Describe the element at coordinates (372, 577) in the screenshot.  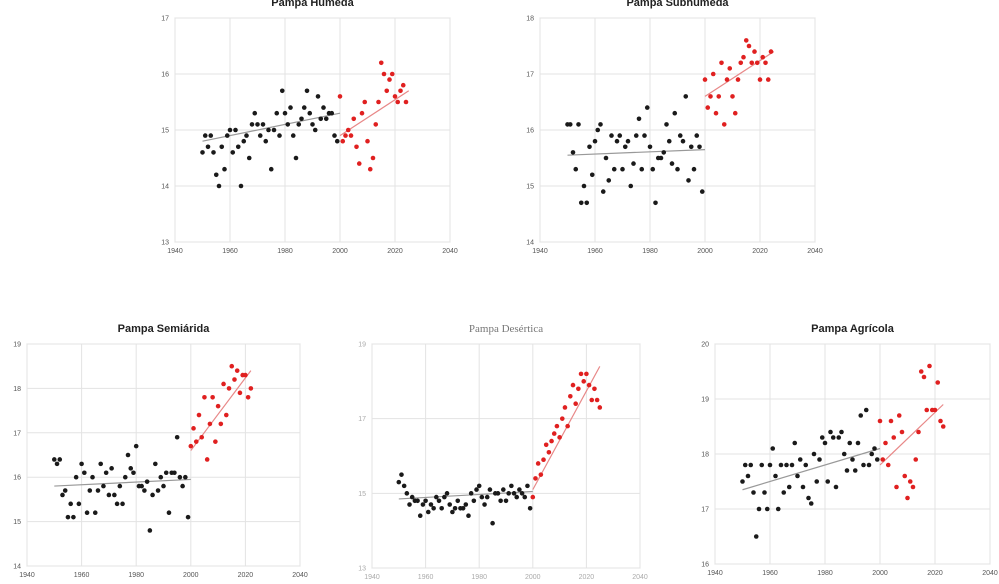
I see `x-tick-label: 1940` at that location.